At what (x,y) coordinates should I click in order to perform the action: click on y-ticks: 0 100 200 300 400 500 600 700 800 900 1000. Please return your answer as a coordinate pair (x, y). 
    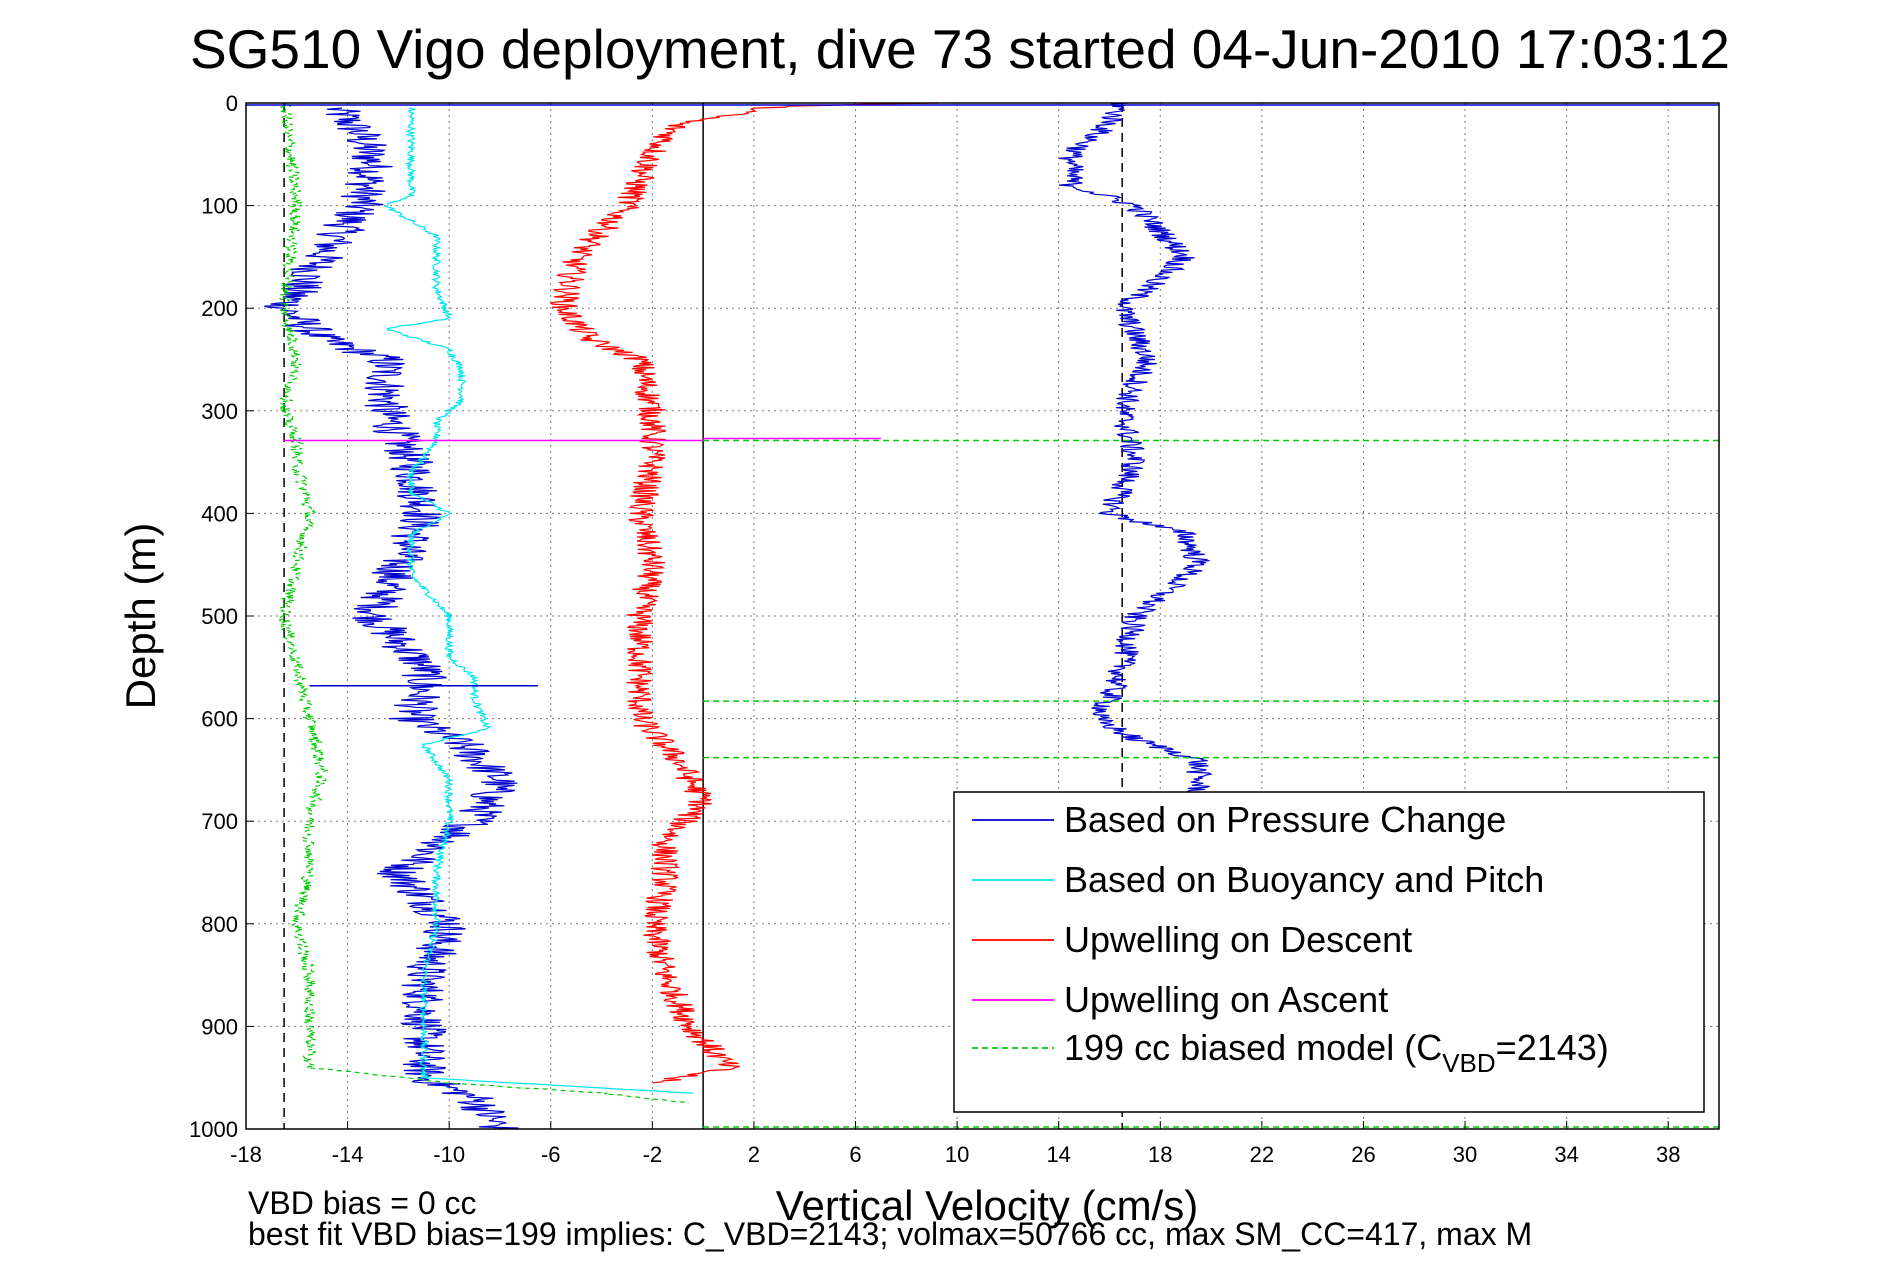
    Looking at the image, I should click on (221, 616).